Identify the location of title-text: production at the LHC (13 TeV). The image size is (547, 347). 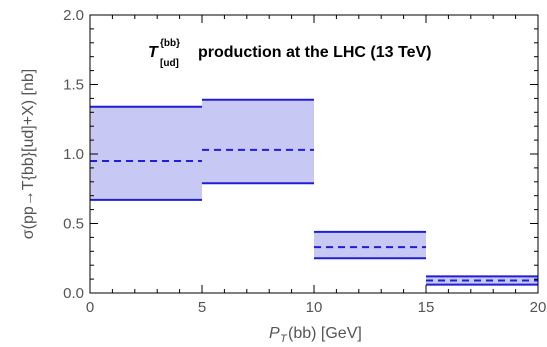
(314, 52).